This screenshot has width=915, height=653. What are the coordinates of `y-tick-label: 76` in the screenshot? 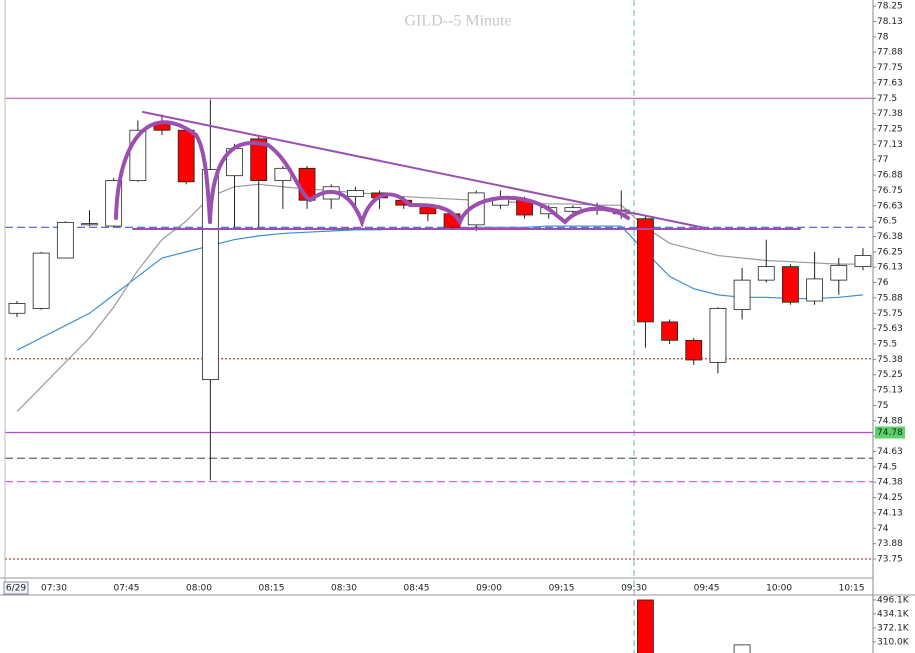 It's located at (883, 283).